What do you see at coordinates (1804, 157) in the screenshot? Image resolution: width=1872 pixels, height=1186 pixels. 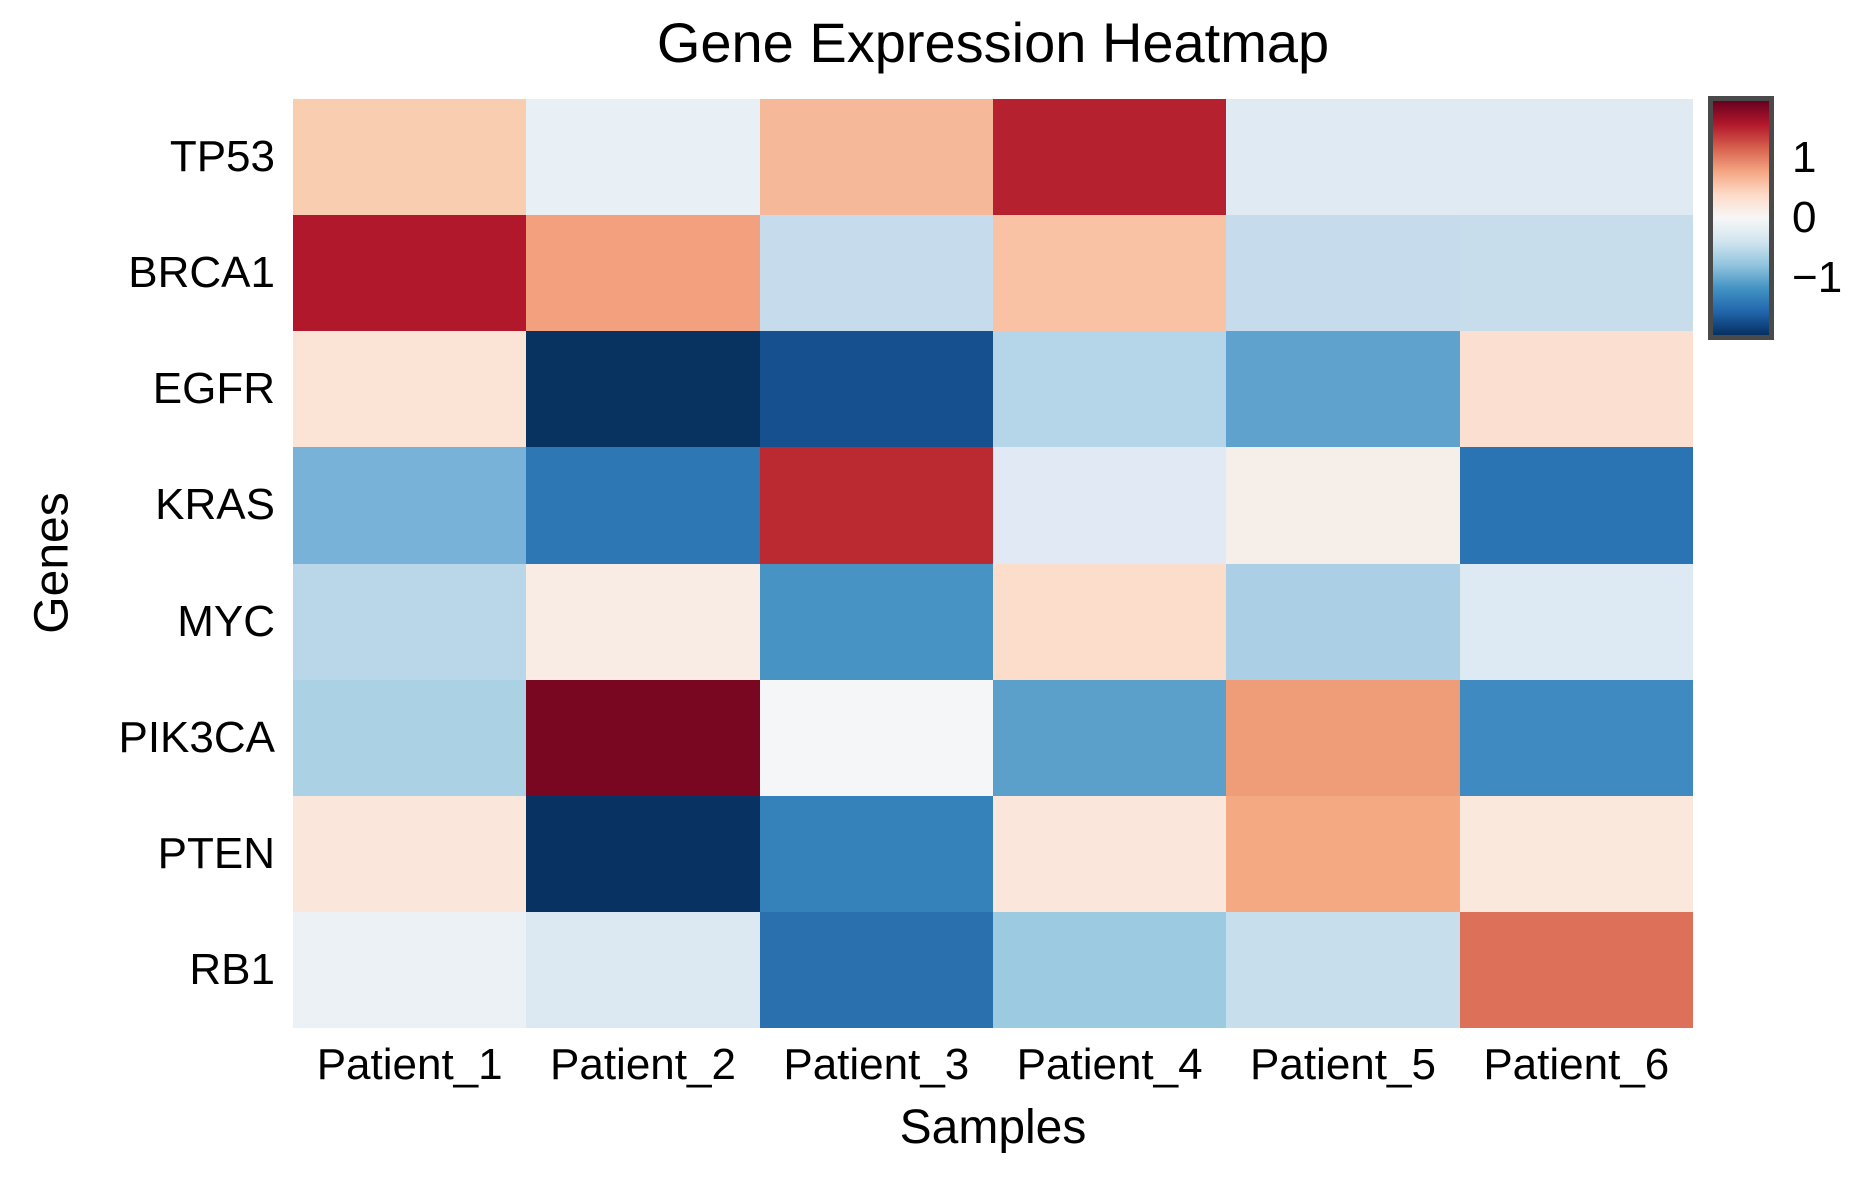 I see `colorbar-tick-label: 1` at bounding box center [1804, 157].